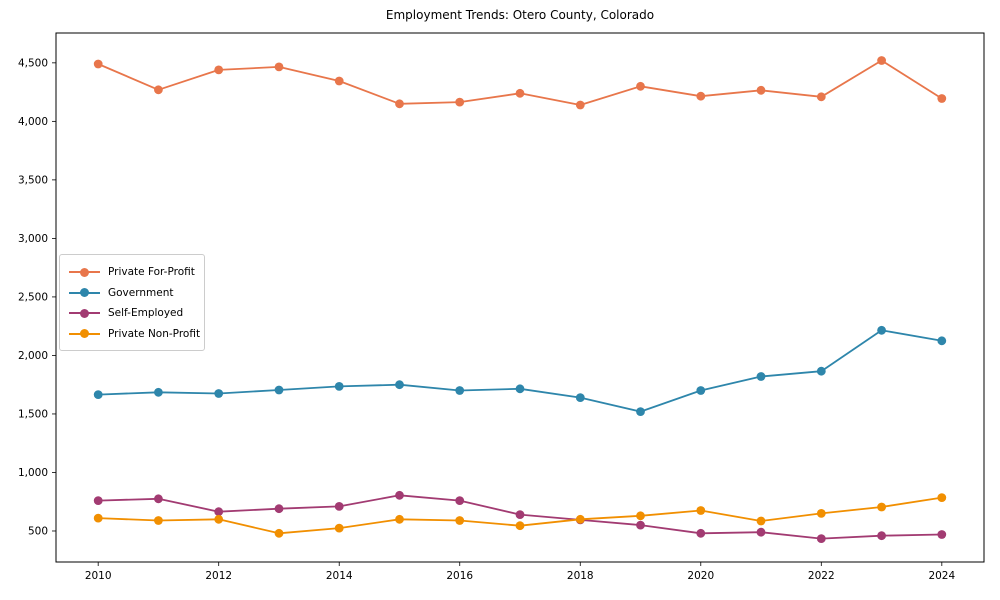 This screenshot has width=1000, height=600. What do you see at coordinates (33, 473) in the screenshot?
I see `y-tick-label: 1,000` at bounding box center [33, 473].